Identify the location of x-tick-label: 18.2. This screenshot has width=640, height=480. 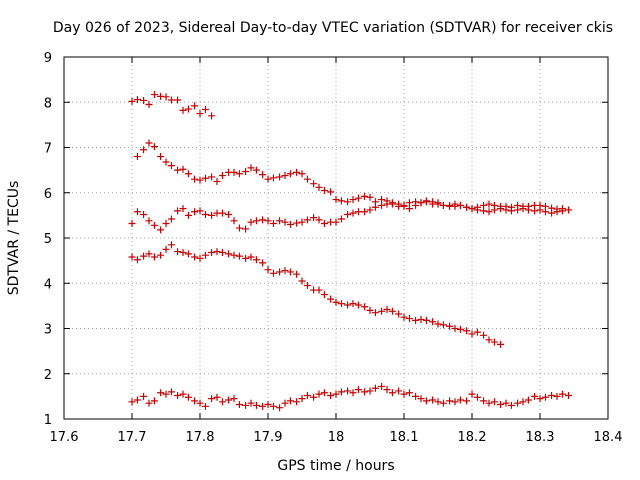
(472, 437).